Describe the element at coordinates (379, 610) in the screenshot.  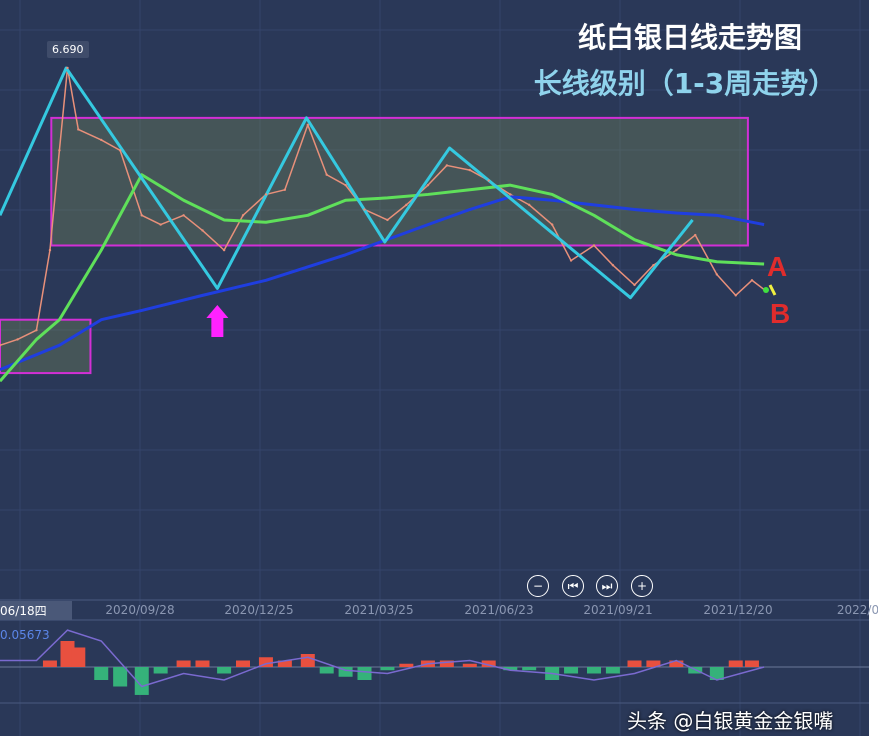
I see `x-tick-label: 2021/03/25` at that location.